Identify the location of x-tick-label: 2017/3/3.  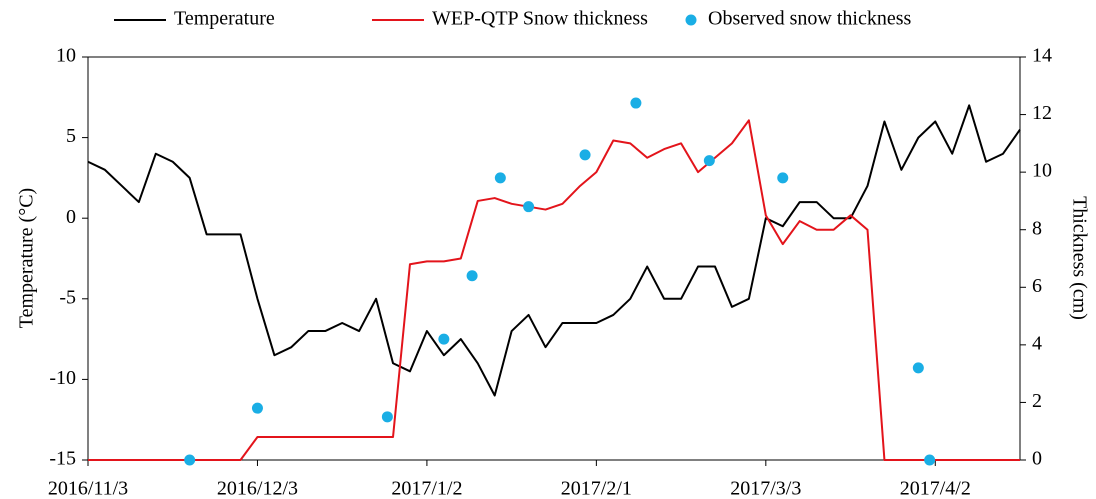
(765, 488).